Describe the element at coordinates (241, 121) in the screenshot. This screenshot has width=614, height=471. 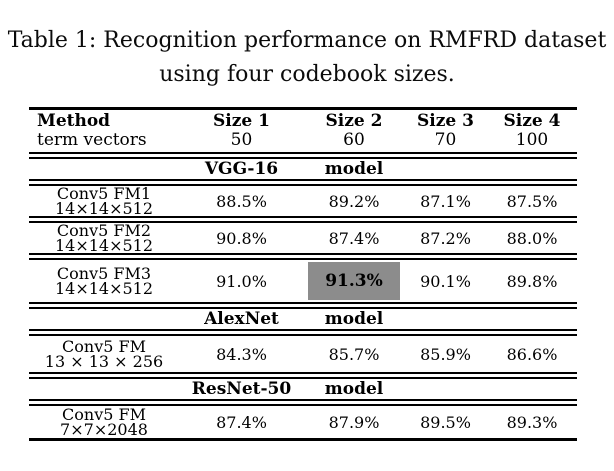
I see `header-size1-label: Size 1` at that location.